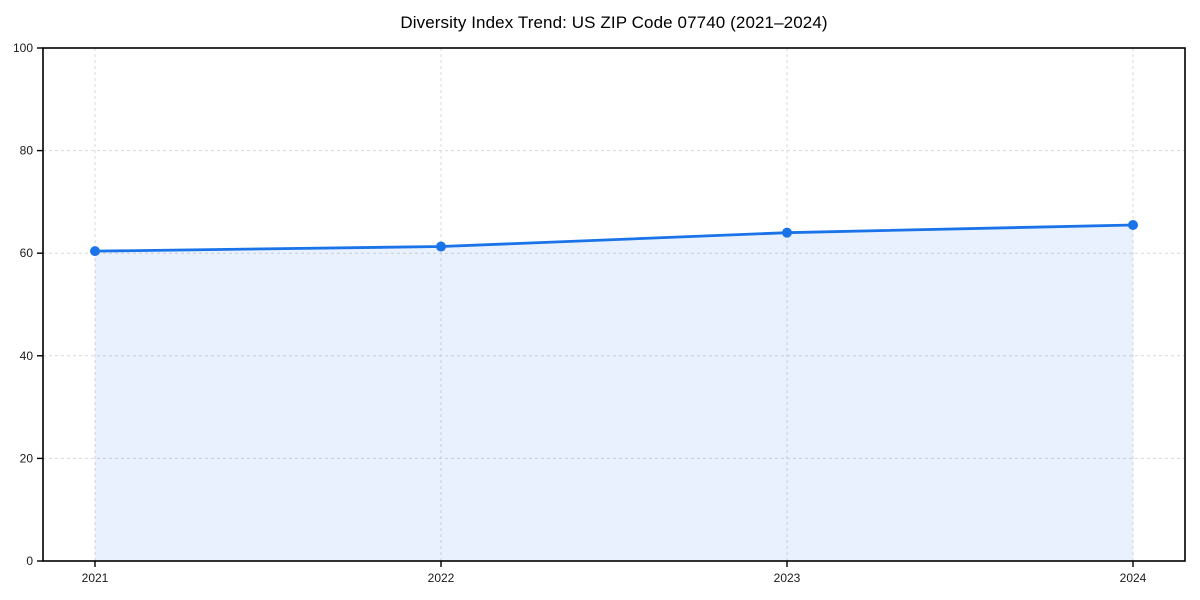  Describe the element at coordinates (95, 251) in the screenshot. I see `data-point-2021` at that location.